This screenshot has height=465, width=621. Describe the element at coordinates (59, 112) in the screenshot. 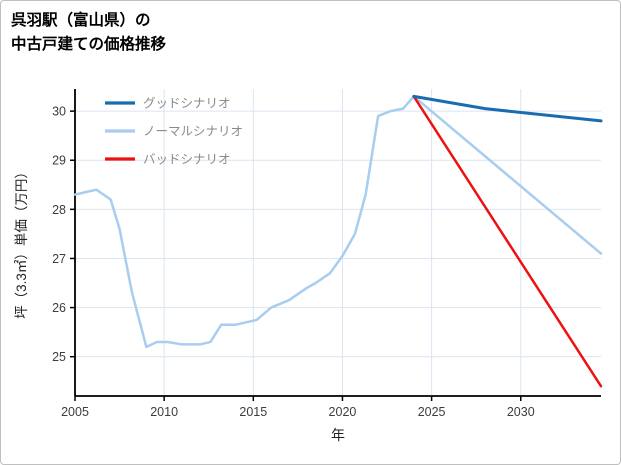

I see `y-tick-label: 30` at that location.